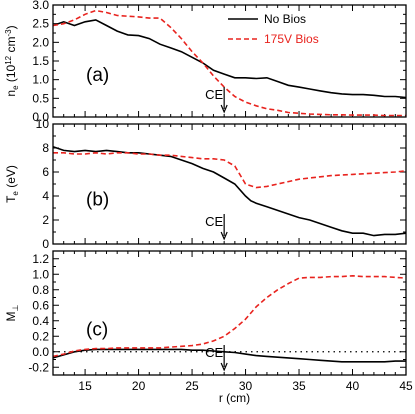 This screenshot has height=414, width=415. I want to click on y-tick-label: 6, so click(45, 172).